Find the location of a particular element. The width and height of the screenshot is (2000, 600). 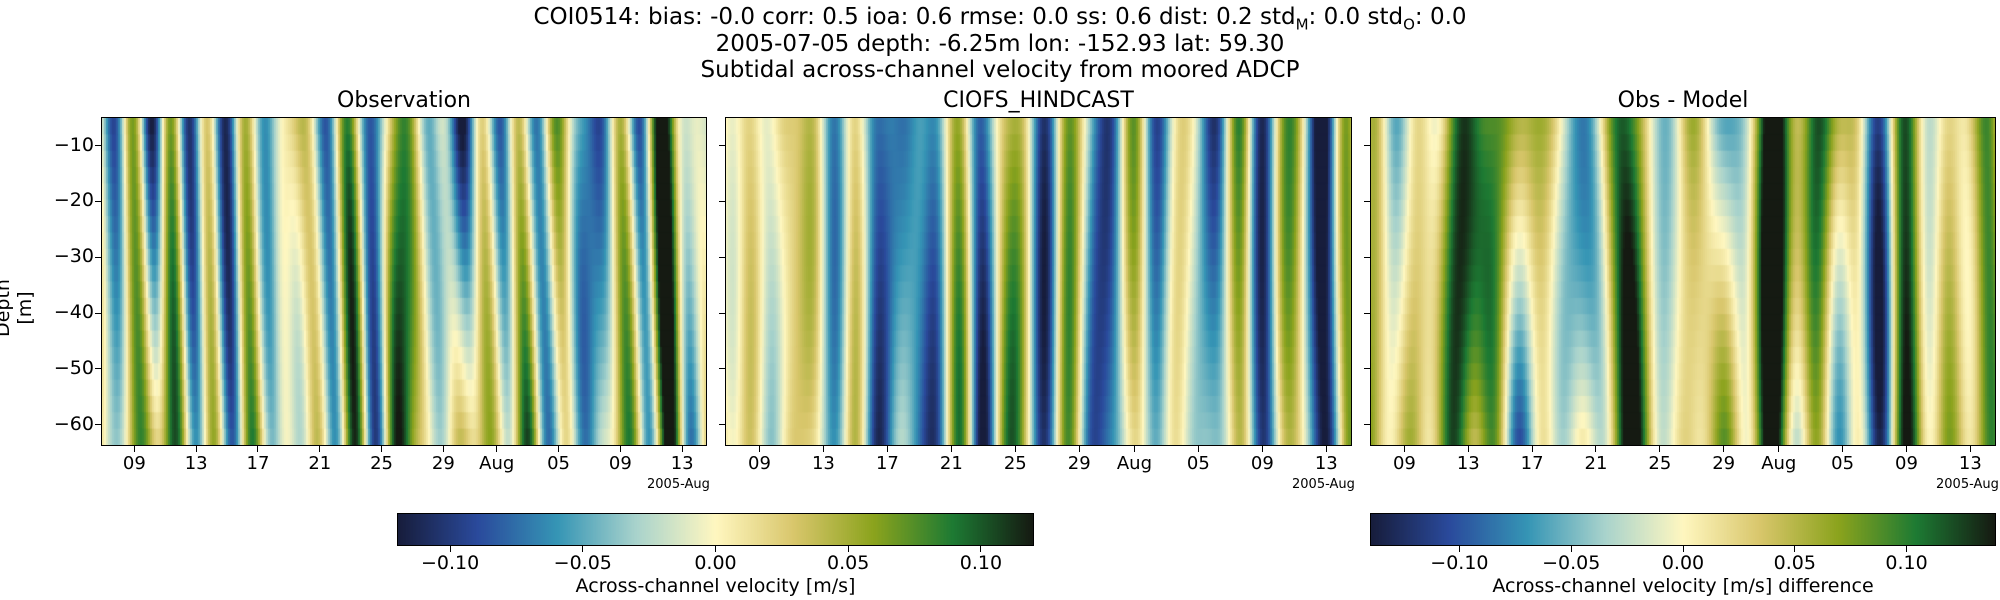

colorbar-velocity is located at coordinates (715, 529).